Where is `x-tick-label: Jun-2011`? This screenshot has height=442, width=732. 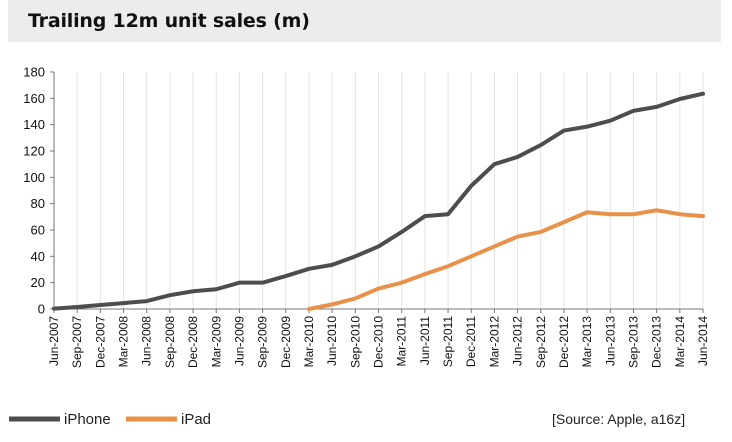 x-tick-label: Jun-2011 is located at coordinates (425, 340).